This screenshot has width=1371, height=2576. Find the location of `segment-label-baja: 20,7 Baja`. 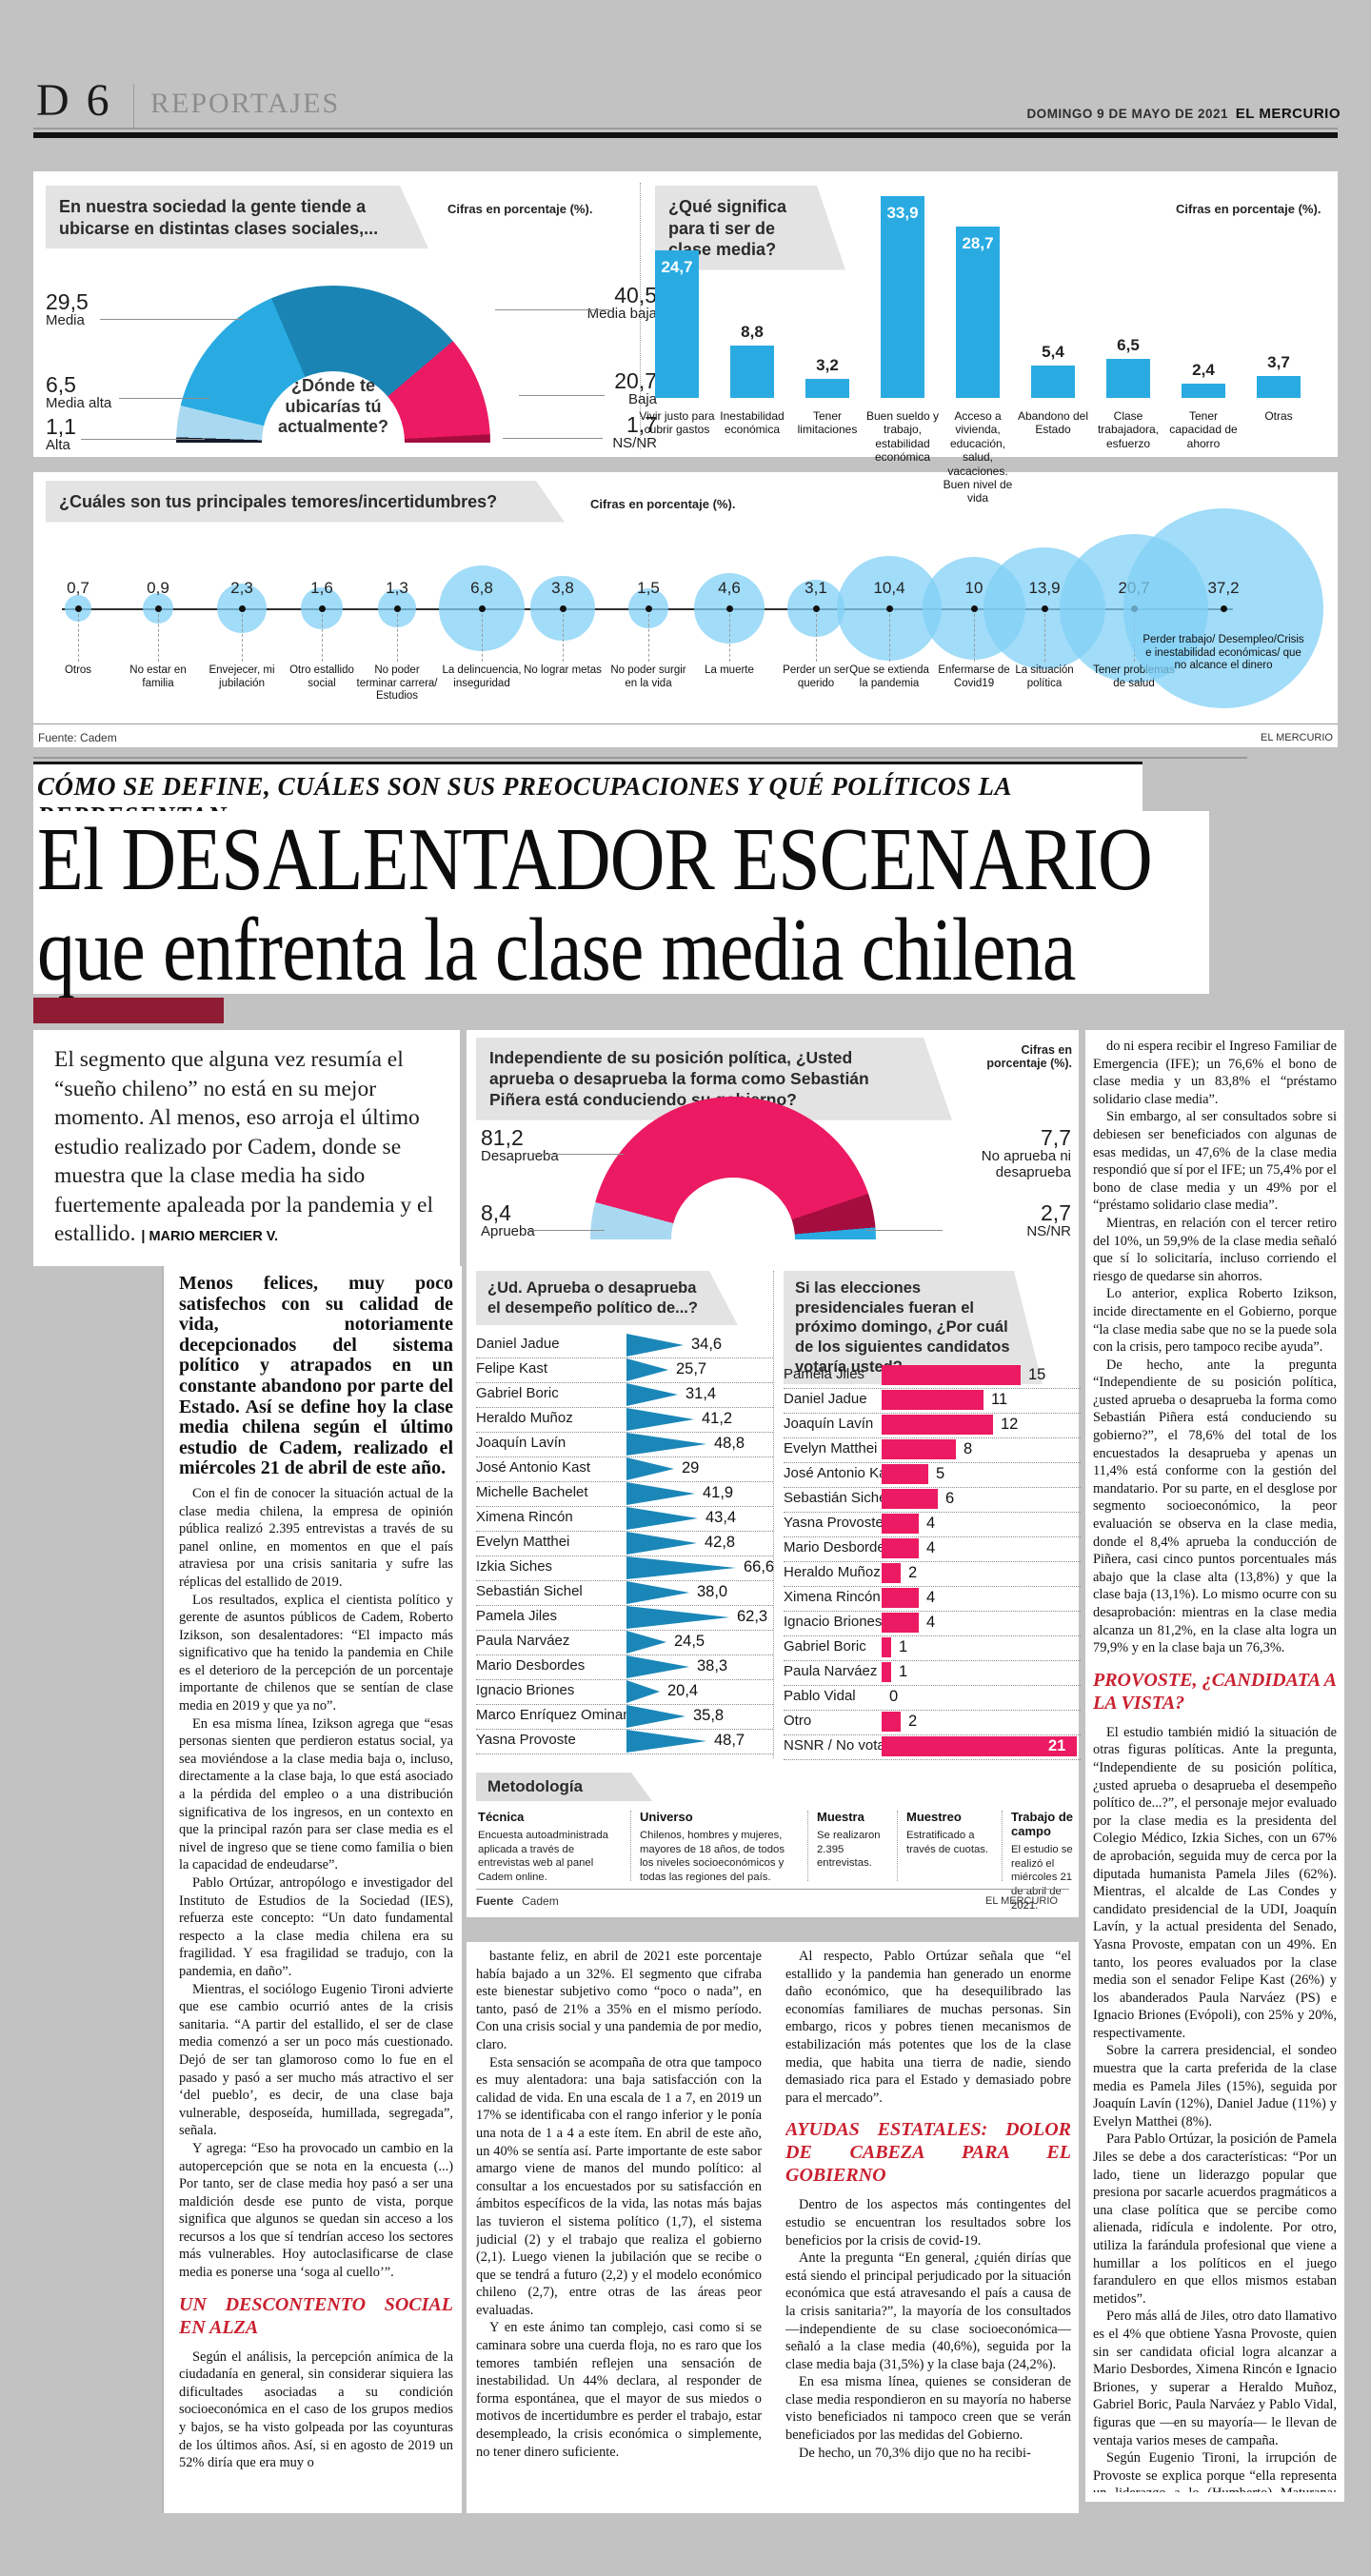

segment-label-baja: 20,7 Baja is located at coordinates (635, 388).